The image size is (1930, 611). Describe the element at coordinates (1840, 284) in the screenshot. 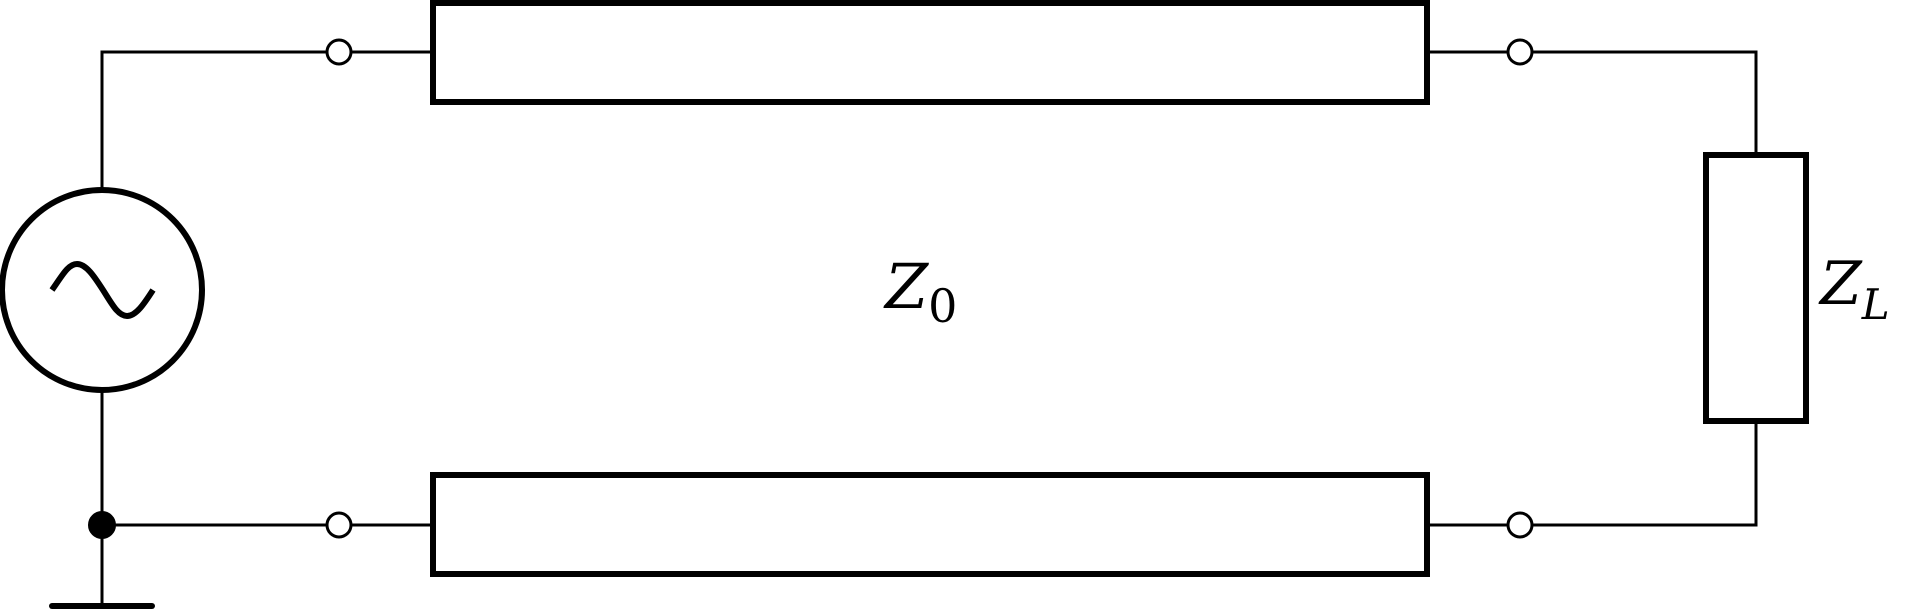

I see `load-impedance-symbol: Z` at that location.